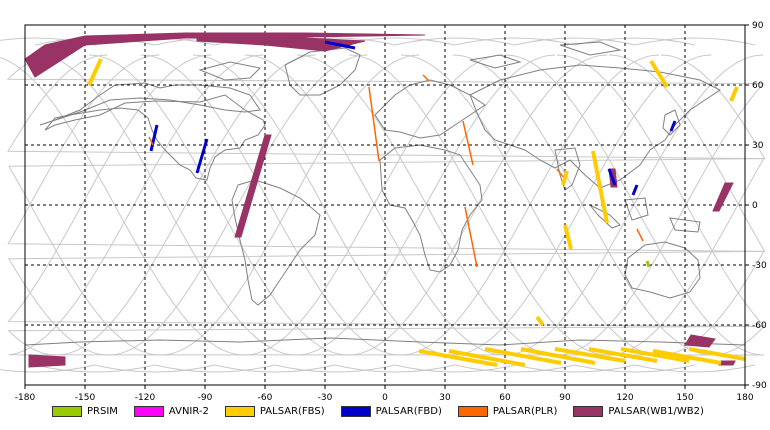  Describe the element at coordinates (472, 411) in the screenshot. I see `legend-swatch-palsar-plr` at that location.